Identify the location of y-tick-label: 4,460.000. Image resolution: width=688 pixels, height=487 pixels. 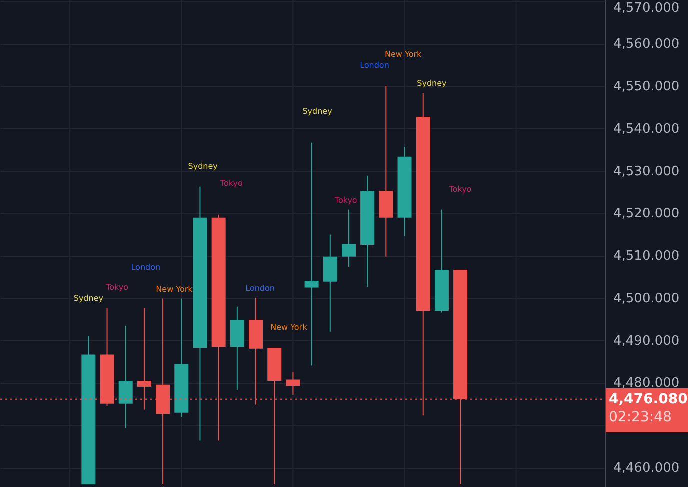
(647, 468).